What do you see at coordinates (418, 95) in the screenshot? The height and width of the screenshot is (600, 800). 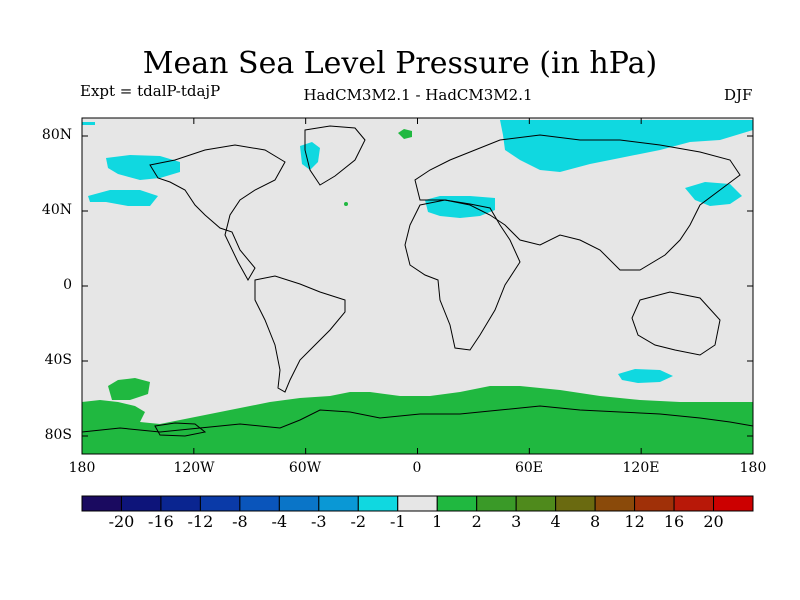 I see `model-label: HadCM3M2.1 - HadCM3M2.1` at bounding box center [418, 95].